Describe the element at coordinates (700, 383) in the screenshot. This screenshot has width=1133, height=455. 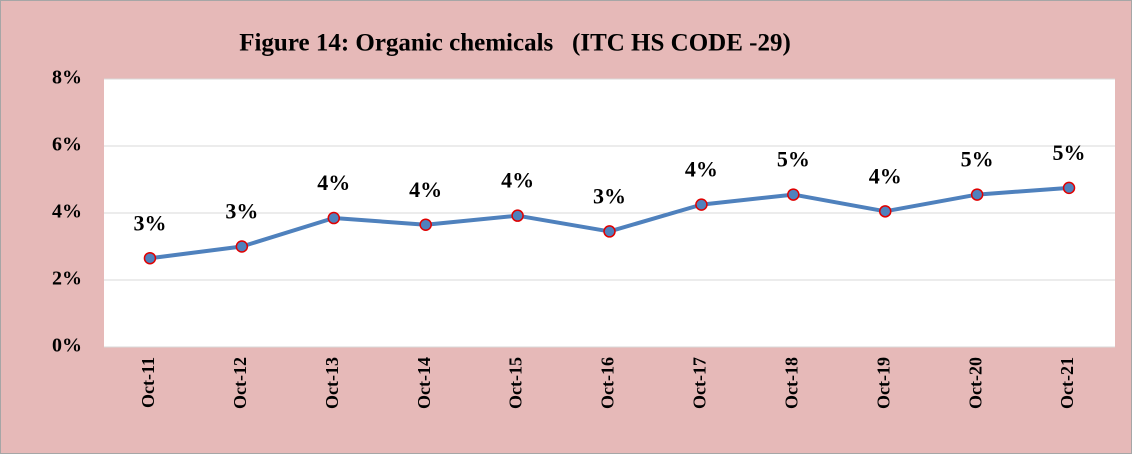
I see `x-tick-label: Oct-17` at that location.